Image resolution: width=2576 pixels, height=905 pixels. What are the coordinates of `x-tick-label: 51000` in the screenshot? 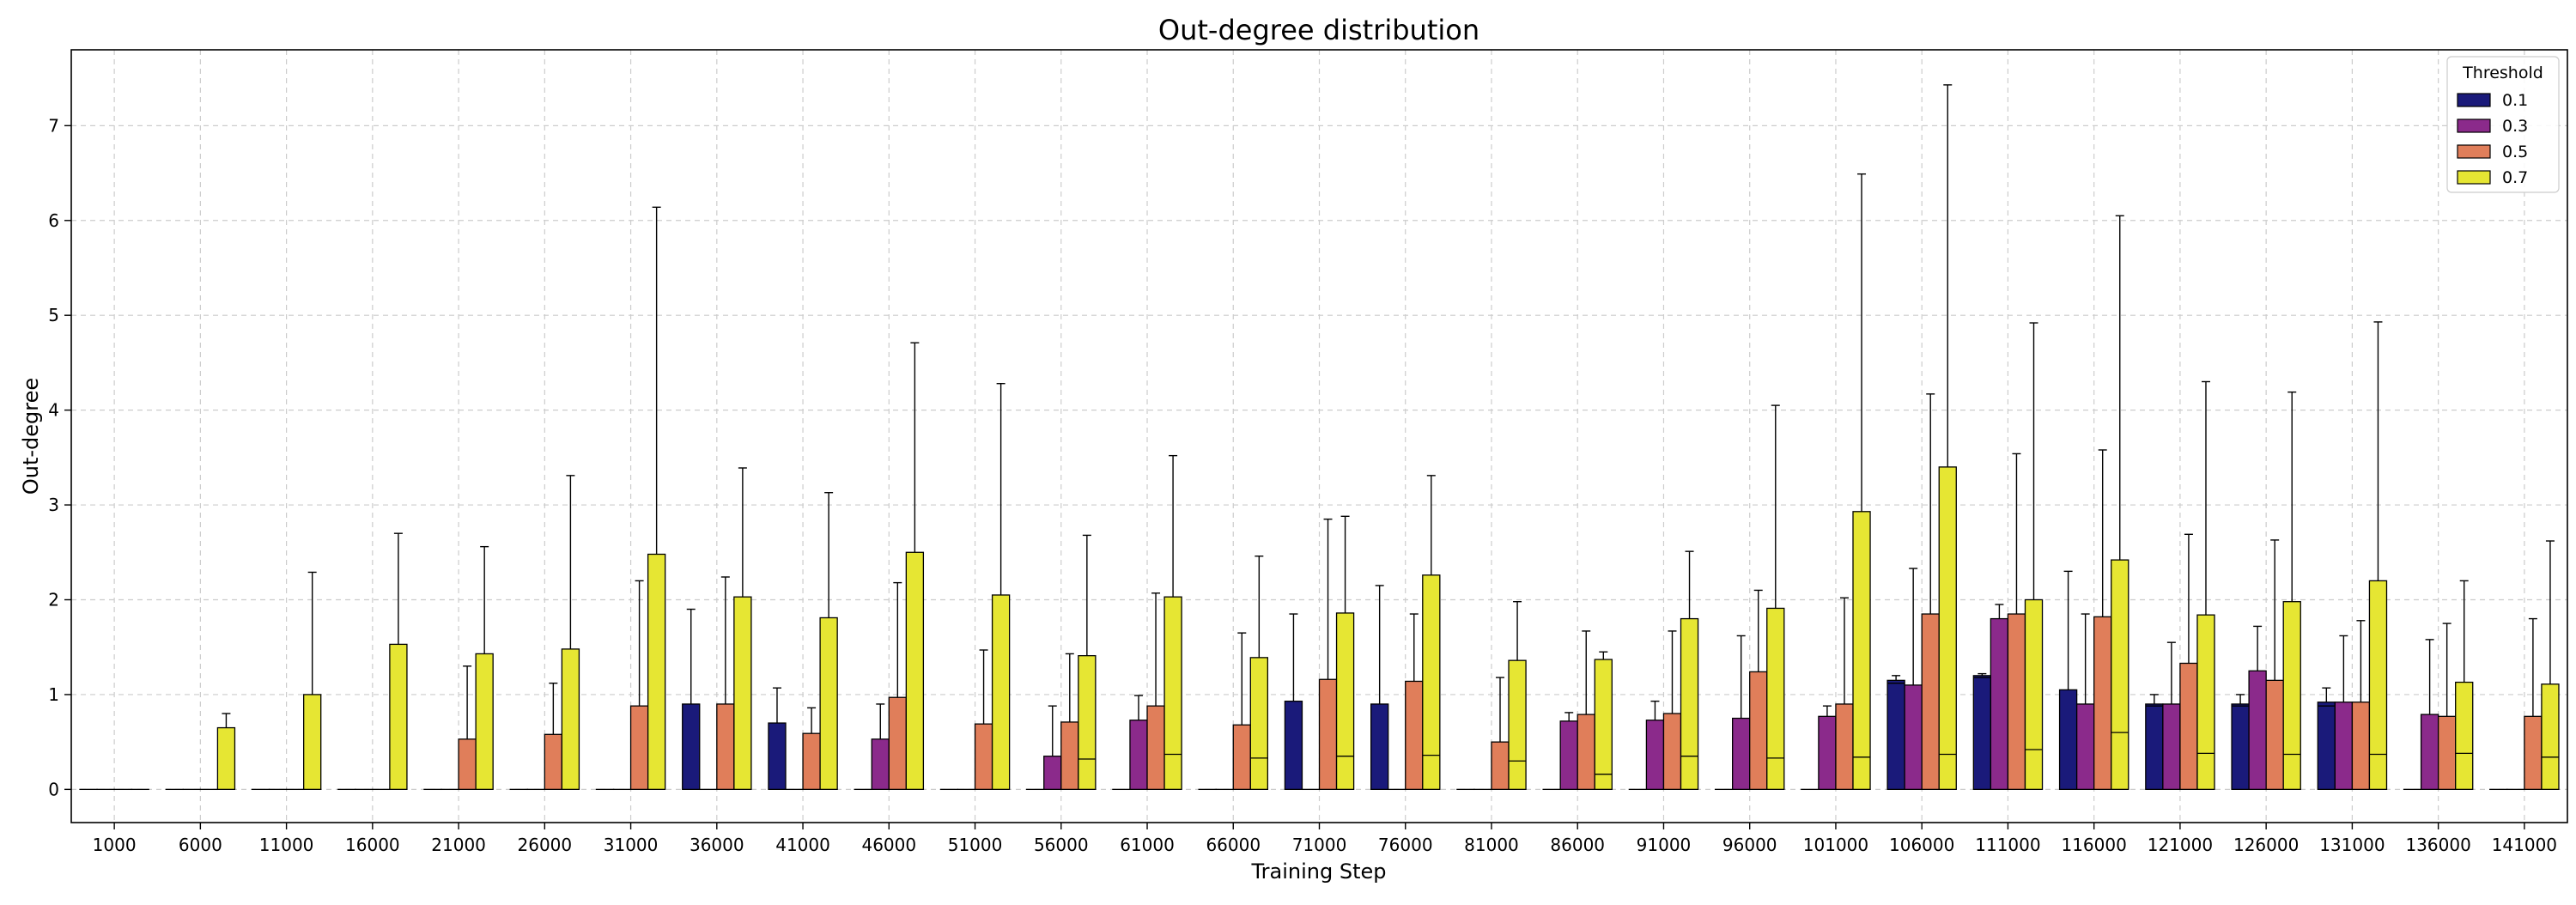 It's located at (976, 845).